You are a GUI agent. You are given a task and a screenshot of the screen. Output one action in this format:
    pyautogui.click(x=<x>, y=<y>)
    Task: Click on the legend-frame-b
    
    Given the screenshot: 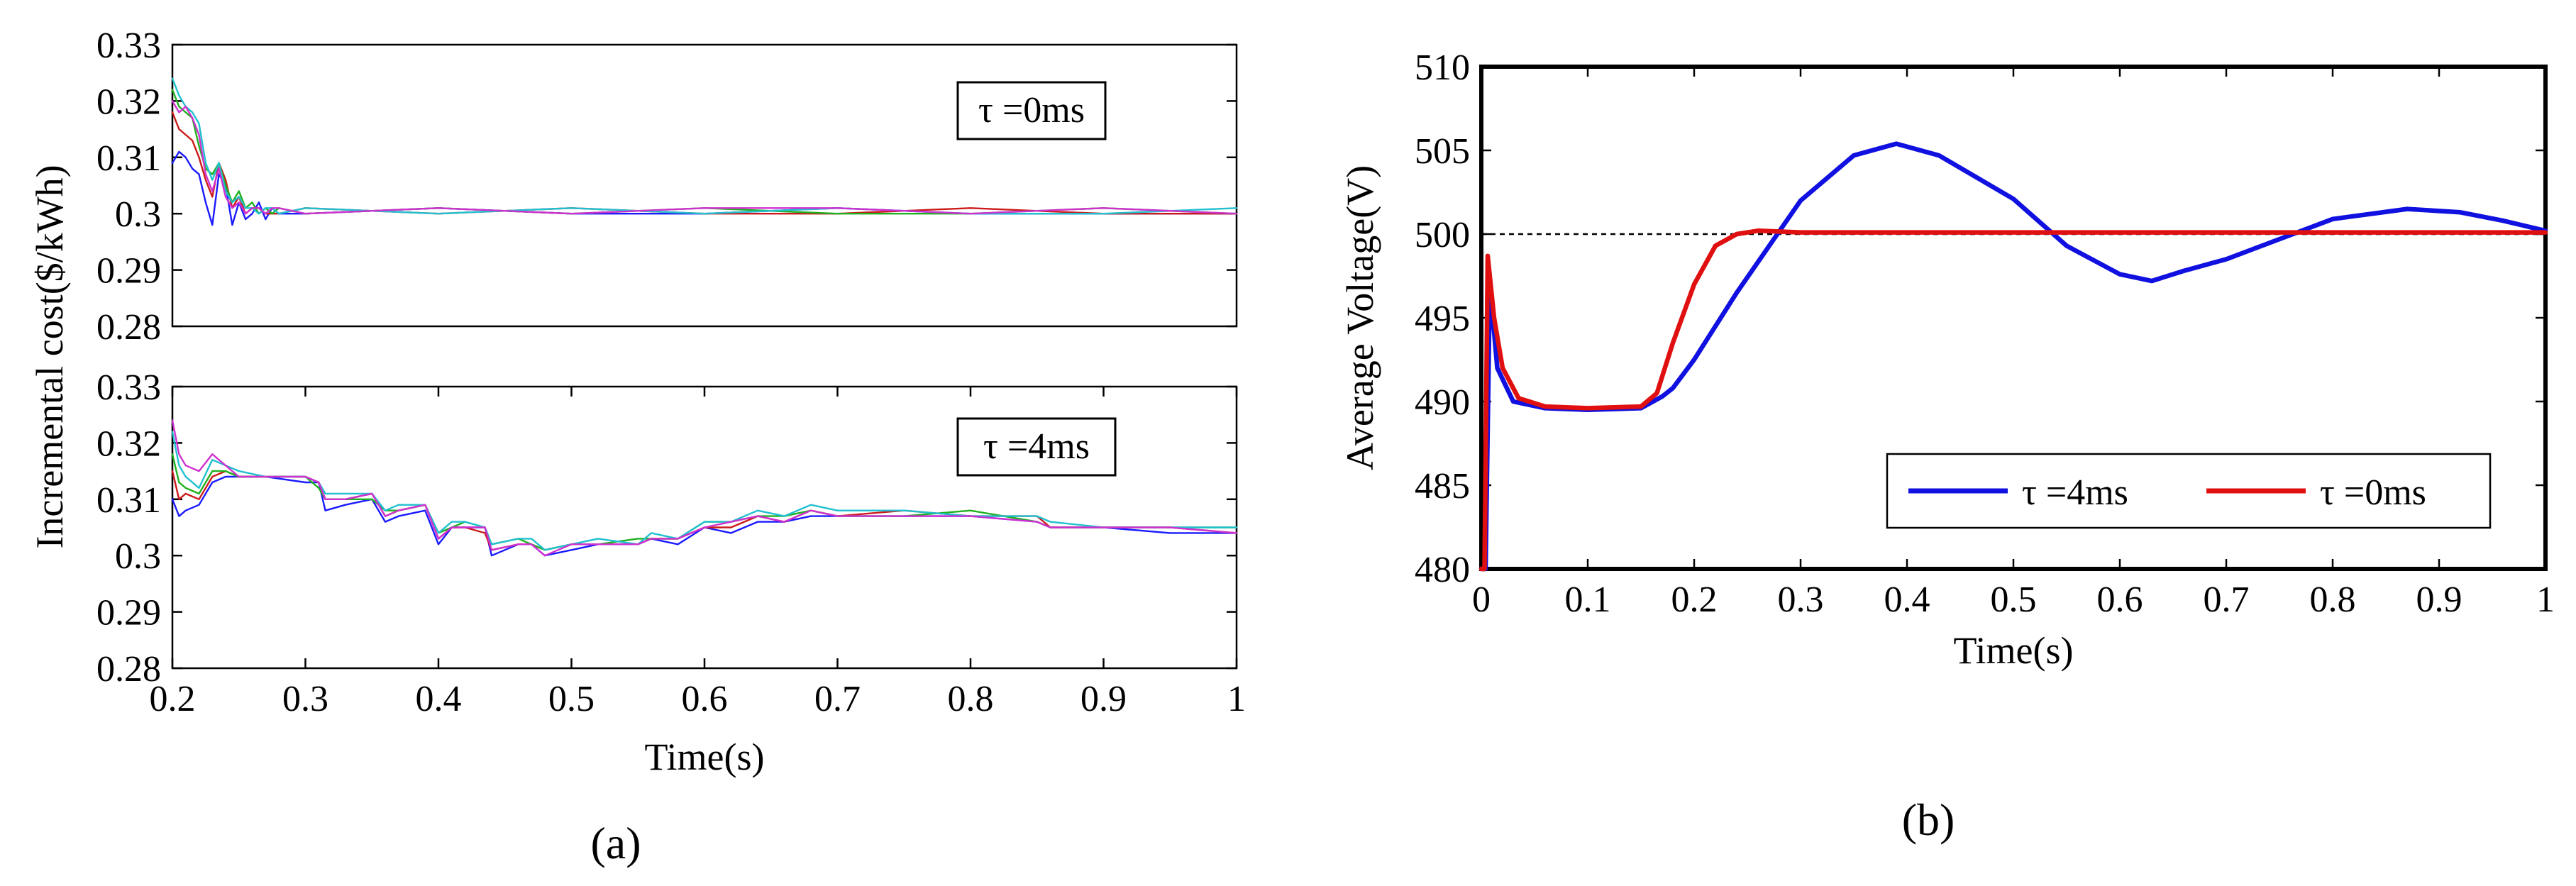 What is the action you would take?
    pyautogui.click(x=2189, y=491)
    